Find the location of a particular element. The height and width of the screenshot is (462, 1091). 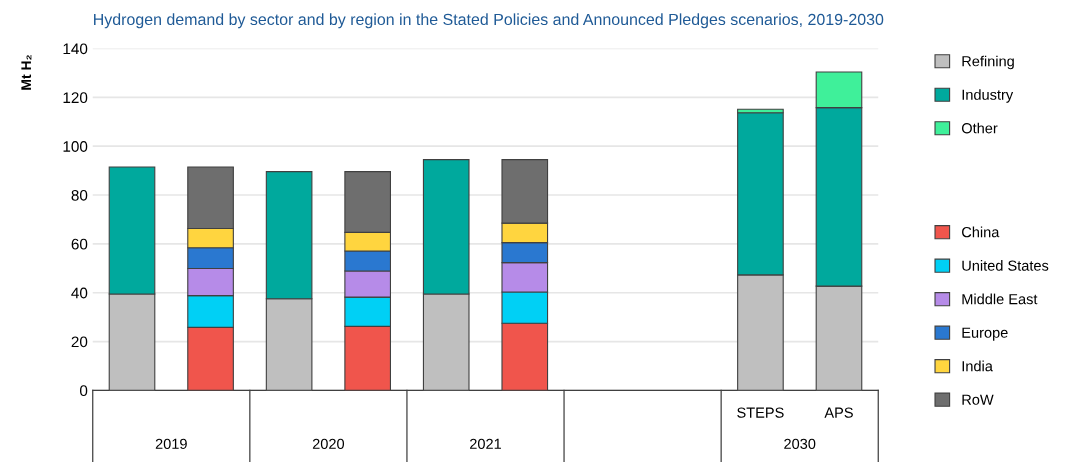

legend-label: Other is located at coordinates (979, 128).